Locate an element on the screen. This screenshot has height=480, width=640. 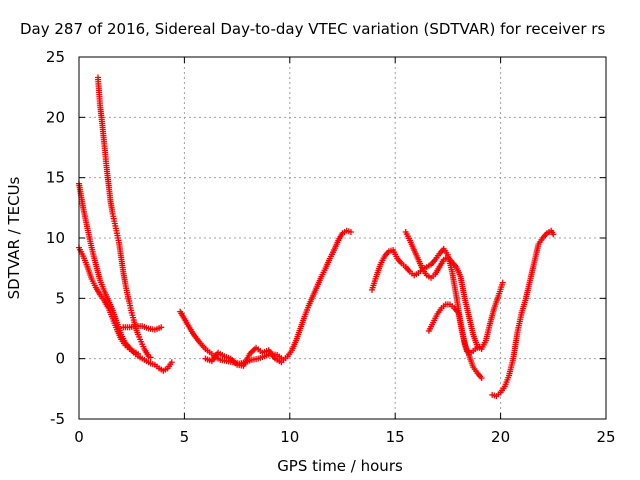
y-tick-label: 10 is located at coordinates (55, 238).